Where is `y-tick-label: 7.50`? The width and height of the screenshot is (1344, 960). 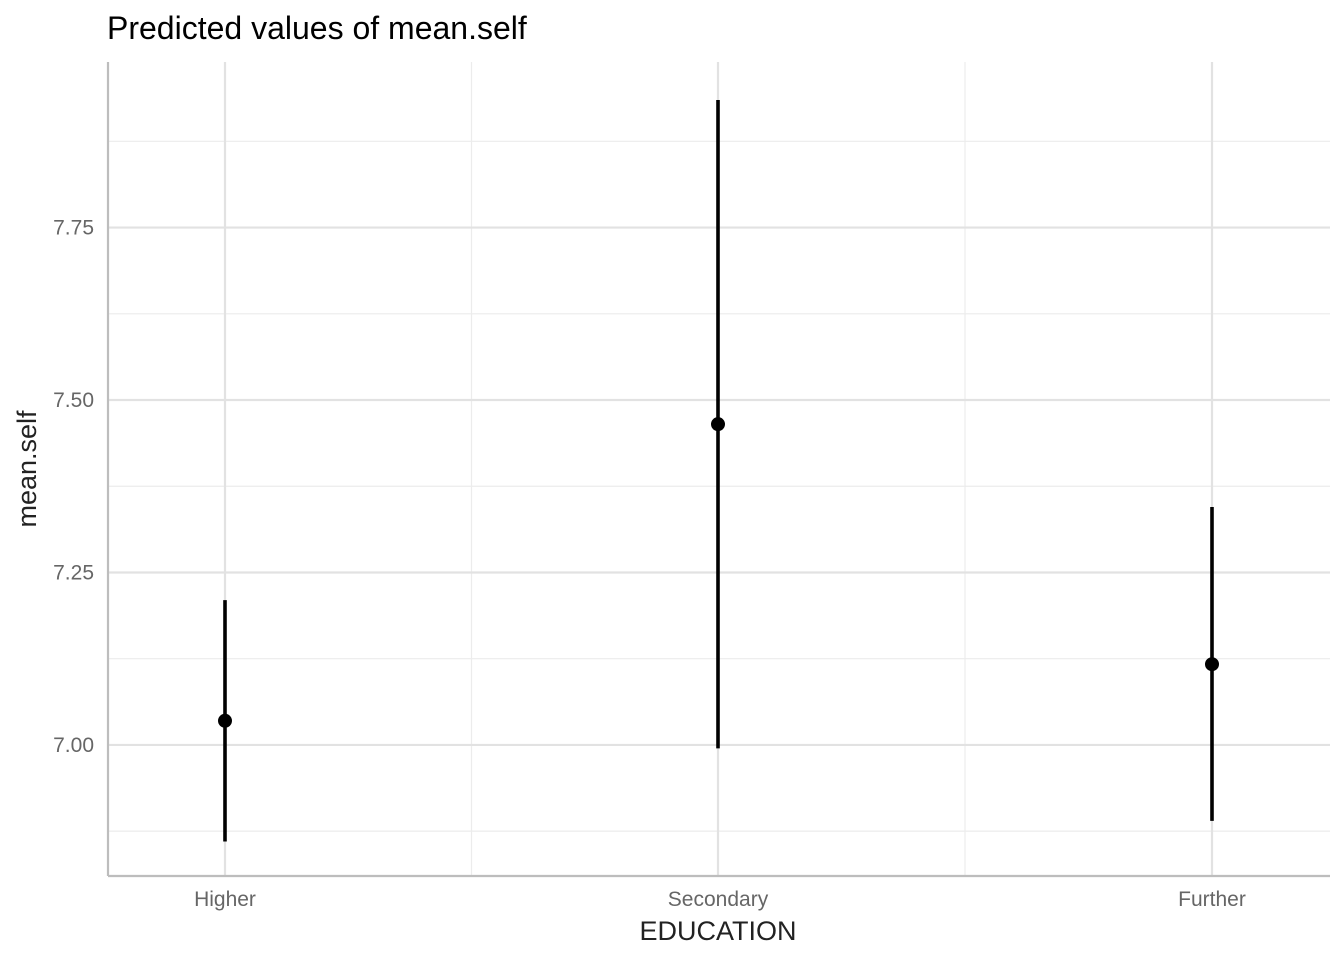
y-tick-label: 7.50 is located at coordinates (73, 400).